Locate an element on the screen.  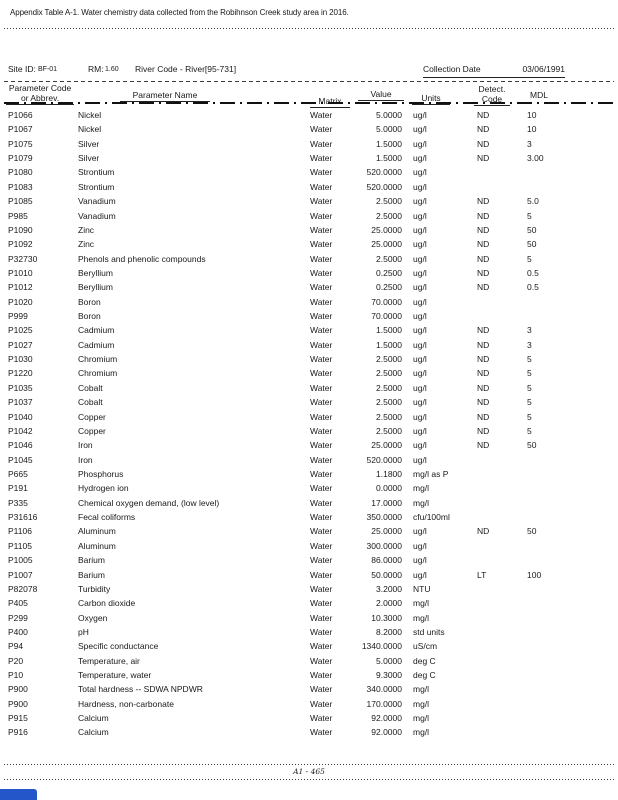
cell-code: P916 is located at coordinates (18, 732).